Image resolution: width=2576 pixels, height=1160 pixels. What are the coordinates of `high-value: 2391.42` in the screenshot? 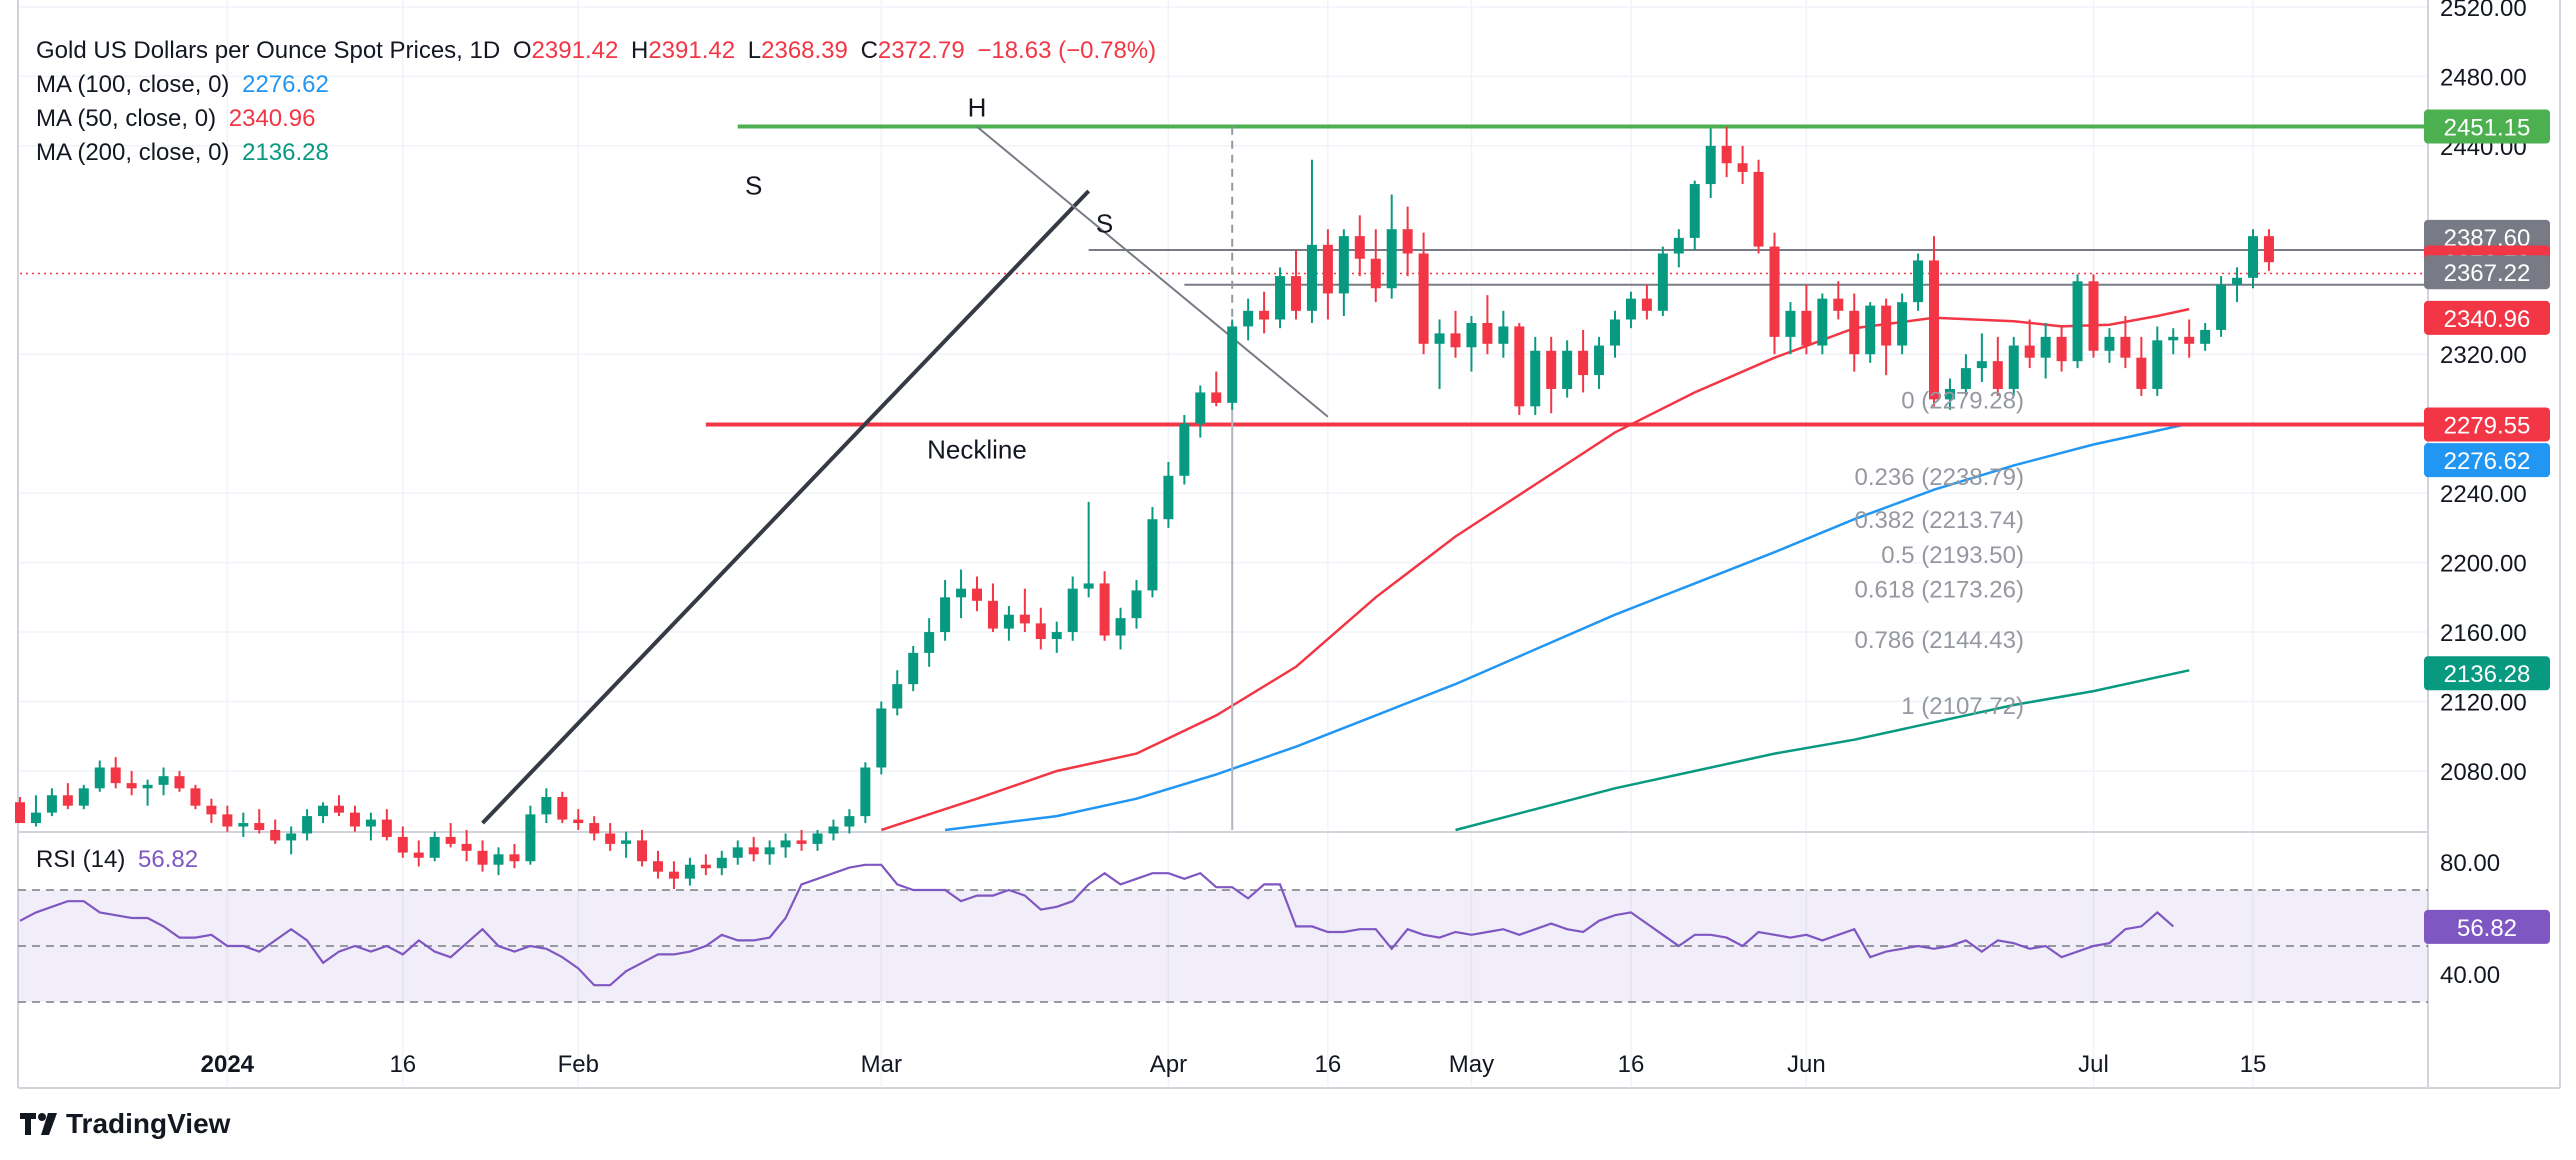 It's located at (692, 50).